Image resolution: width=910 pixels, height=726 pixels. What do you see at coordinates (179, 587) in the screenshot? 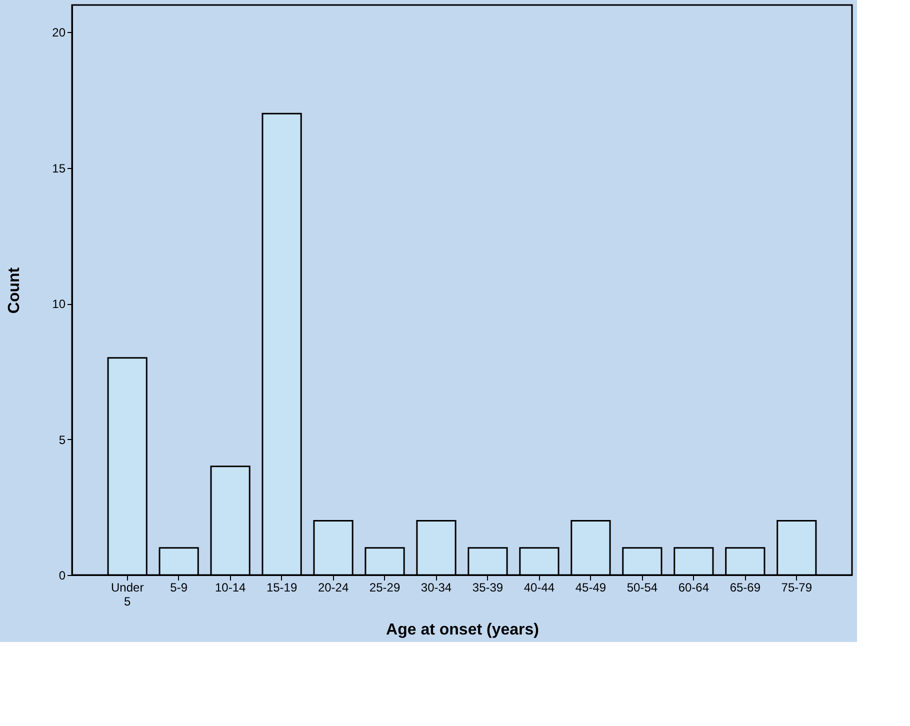
I see `x-tick-label: 5-9` at bounding box center [179, 587].